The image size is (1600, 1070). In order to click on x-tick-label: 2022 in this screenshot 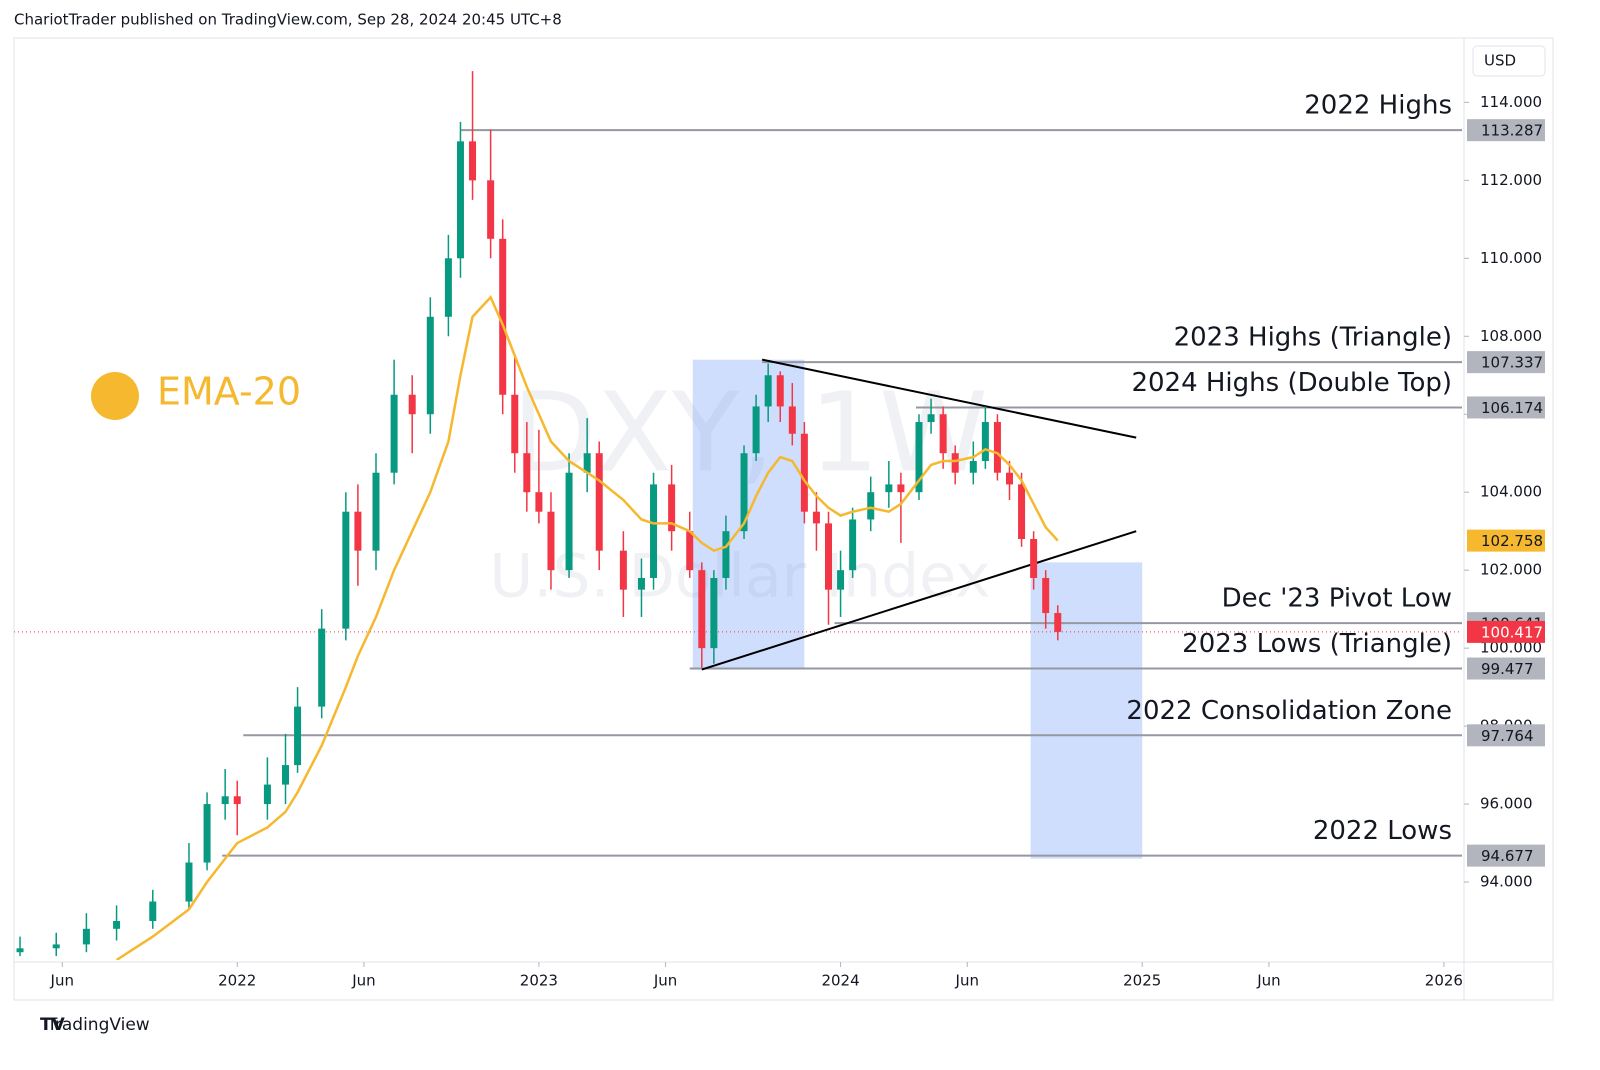, I will do `click(237, 981)`.